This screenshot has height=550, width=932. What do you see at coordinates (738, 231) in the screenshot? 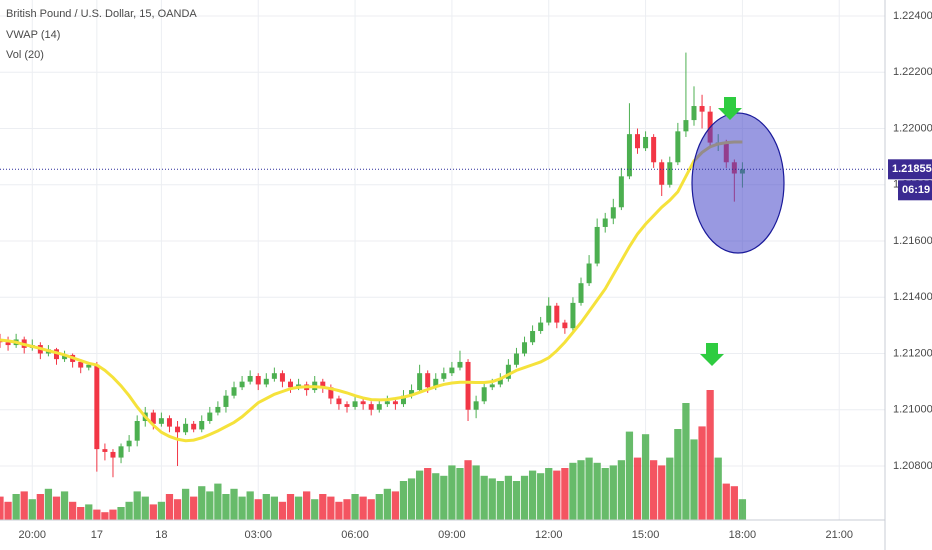
I see `annotations` at bounding box center [738, 231].